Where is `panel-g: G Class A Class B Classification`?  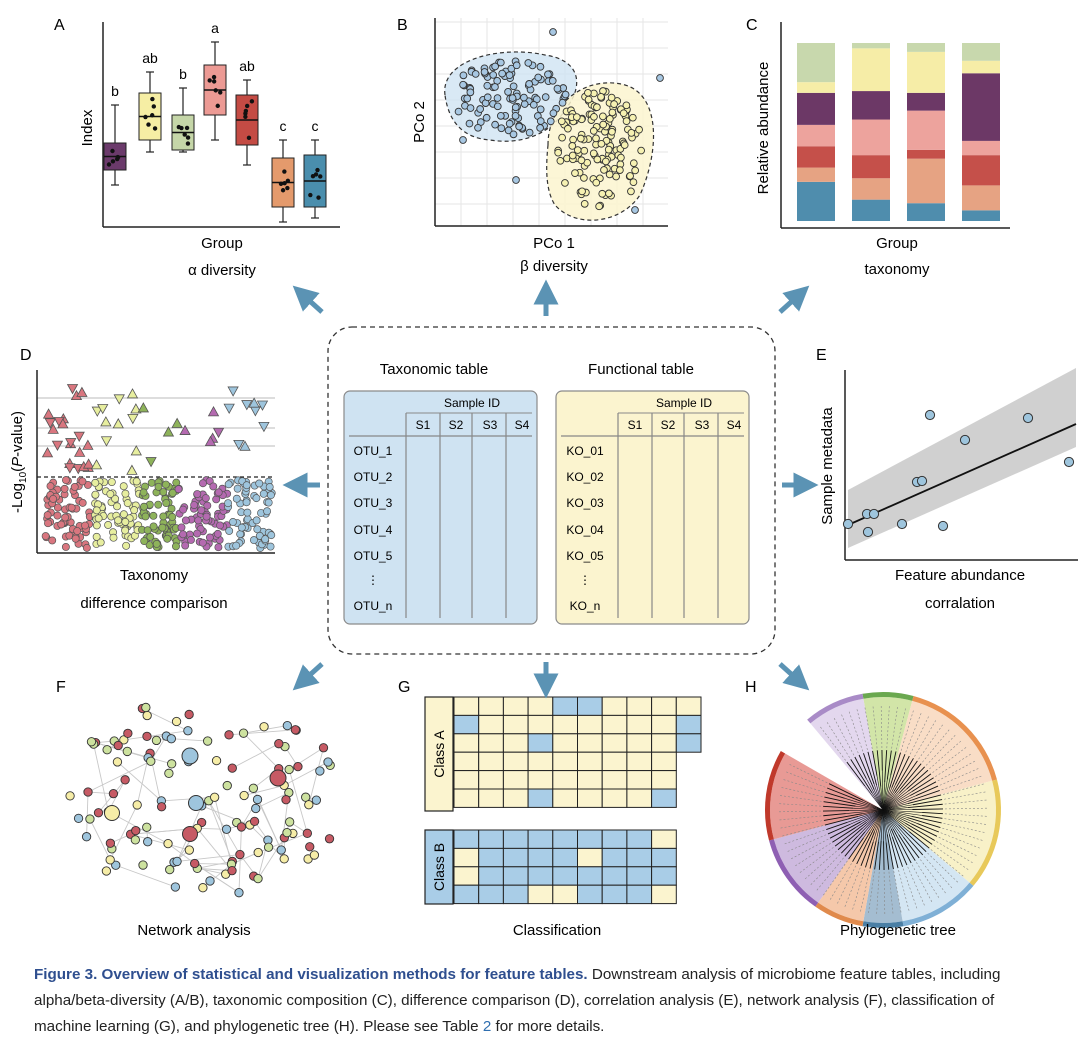
panel-g: G Class A Class B Classification is located at coordinates (550, 809).